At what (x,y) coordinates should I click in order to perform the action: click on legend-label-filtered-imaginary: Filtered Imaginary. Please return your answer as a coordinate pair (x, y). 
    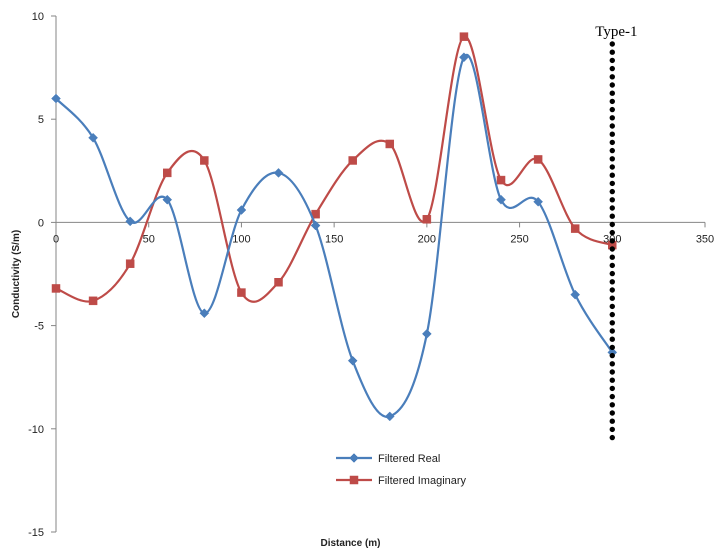
    Looking at the image, I should click on (422, 481).